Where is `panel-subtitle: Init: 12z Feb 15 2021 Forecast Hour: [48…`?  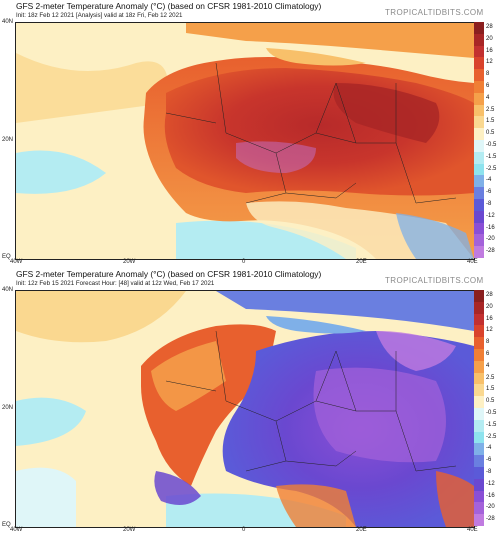
panel-subtitle: Init: 12z Feb 15 2021 Forecast Hour: [48… is located at coordinates (115, 283).